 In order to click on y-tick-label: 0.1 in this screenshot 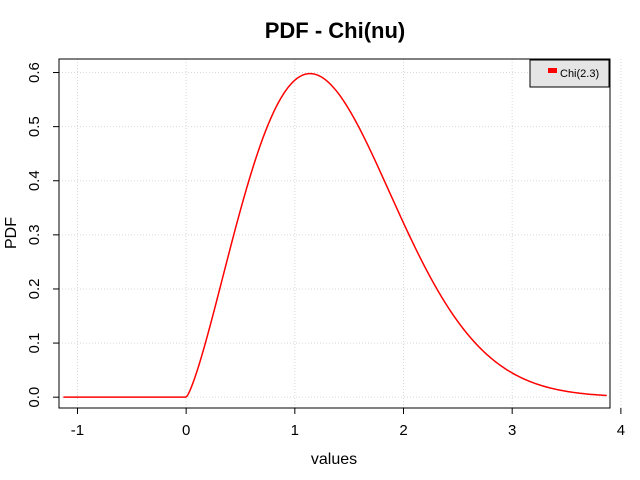, I will do `click(34, 343)`.